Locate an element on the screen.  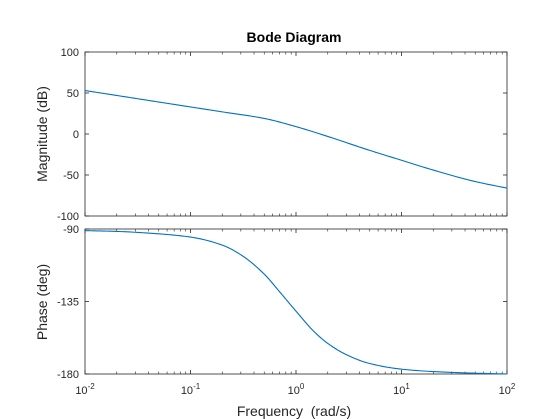
x-tick-label: 10⁰ is located at coordinates (296, 389).